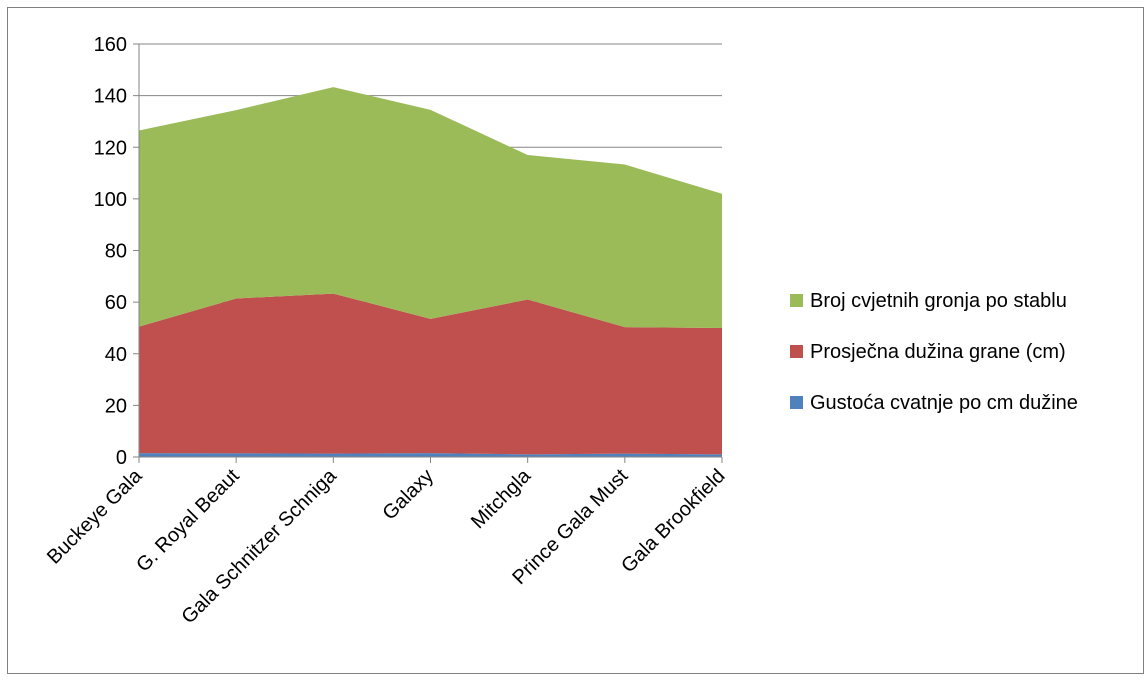  Describe the element at coordinates (944, 403) in the screenshot. I see `legend-label: Gustoća cvatnje po cm dužine` at that location.